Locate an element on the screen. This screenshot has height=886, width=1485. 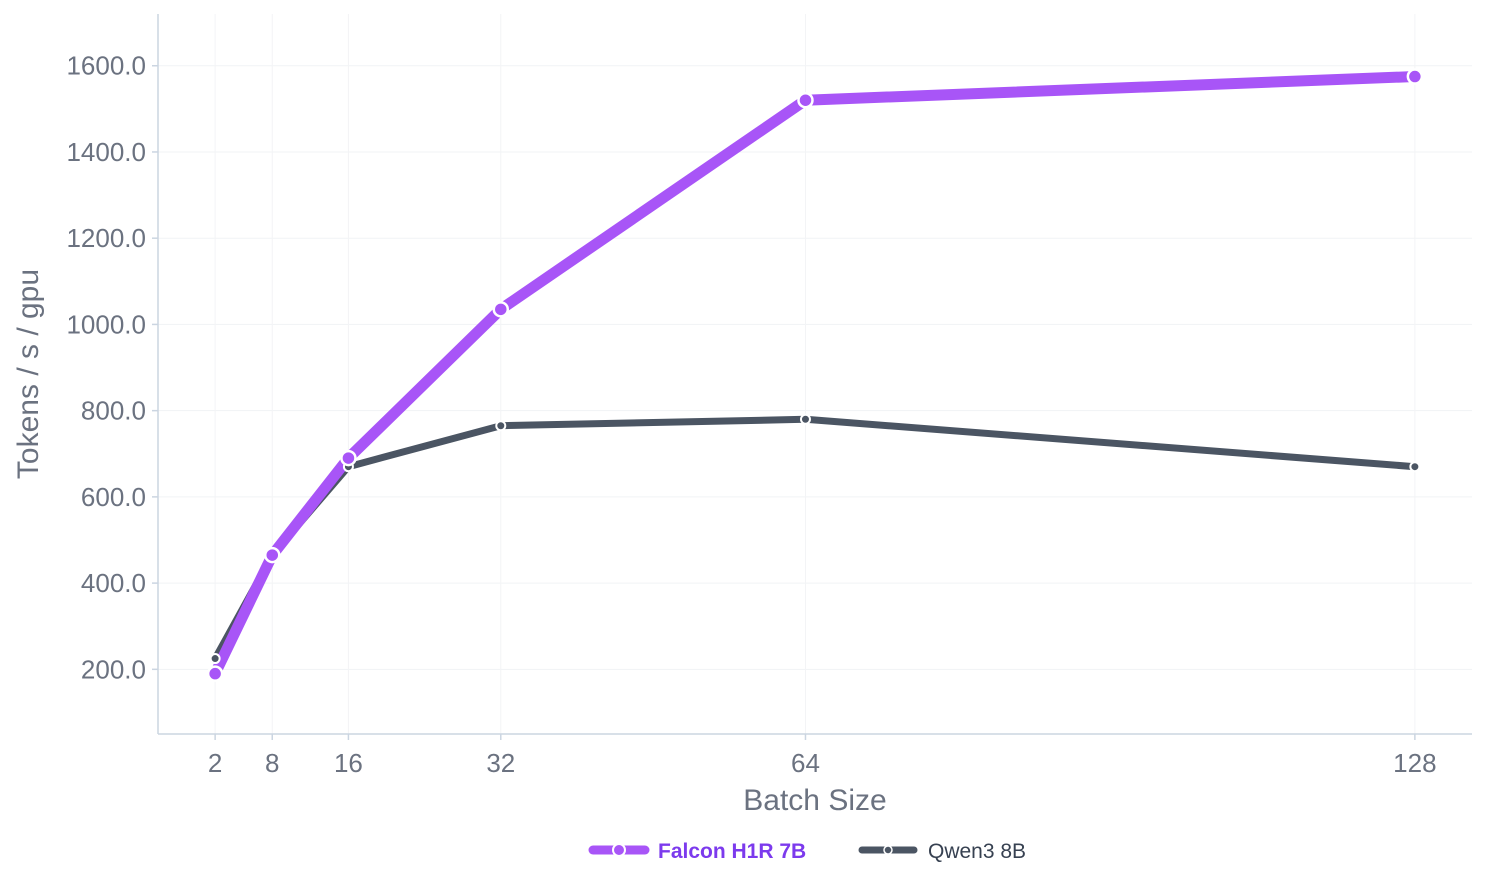
x-tick-label: 32 is located at coordinates (500, 763).